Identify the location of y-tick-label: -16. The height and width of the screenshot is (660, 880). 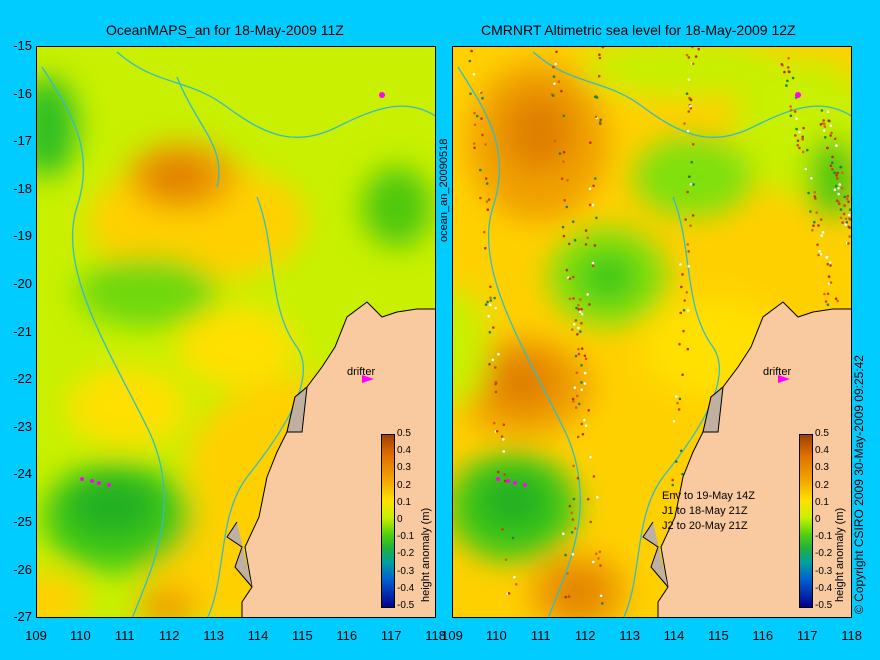
(22, 93).